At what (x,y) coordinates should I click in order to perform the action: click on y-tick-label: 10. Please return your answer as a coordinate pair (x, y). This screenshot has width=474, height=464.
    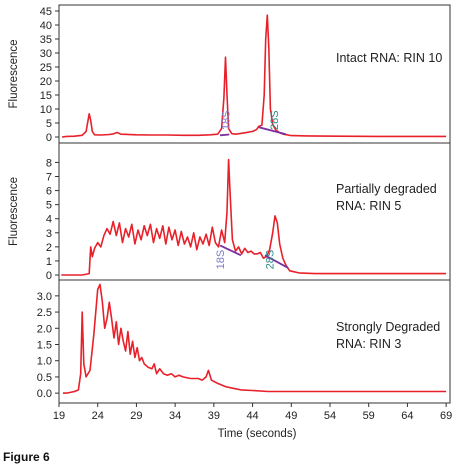
    Looking at the image, I should click on (46, 110).